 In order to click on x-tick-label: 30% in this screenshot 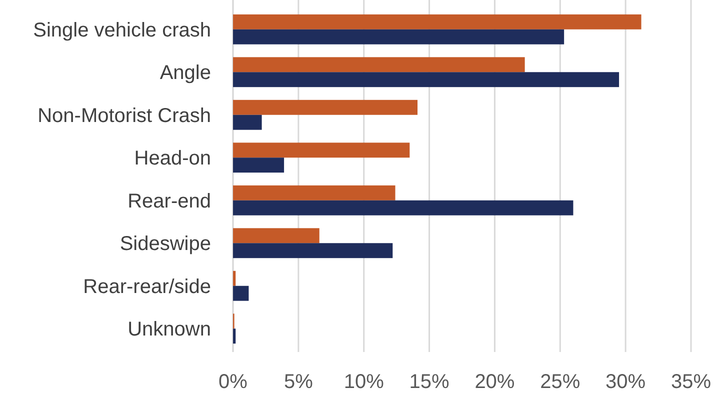, I will do `click(626, 382)`.